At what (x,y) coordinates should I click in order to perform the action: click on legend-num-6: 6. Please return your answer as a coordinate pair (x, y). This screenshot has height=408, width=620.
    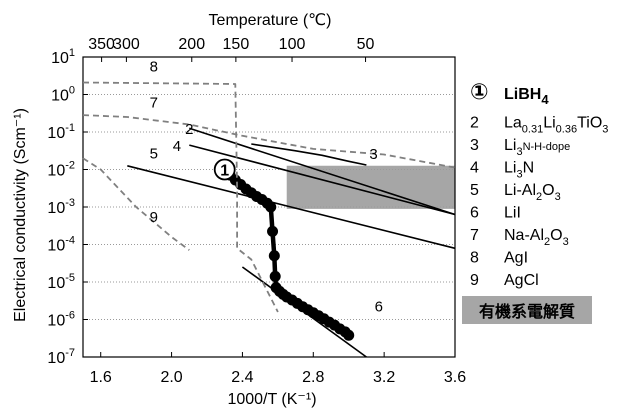
    Looking at the image, I should click on (474, 213).